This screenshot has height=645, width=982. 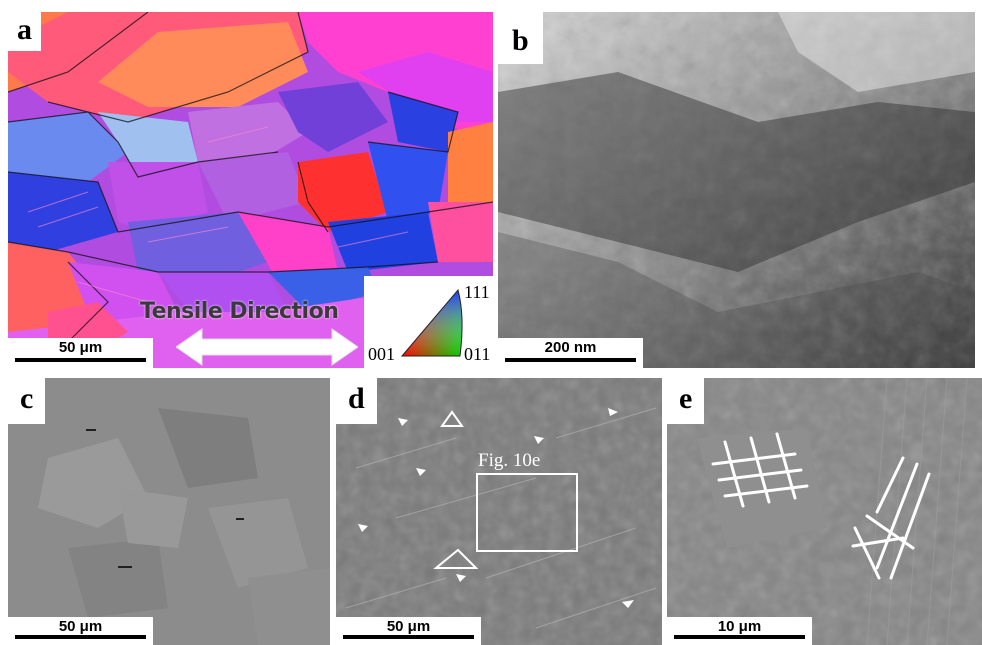 What do you see at coordinates (477, 292) in the screenshot?
I see `ipf-label-111: 111` at bounding box center [477, 292].